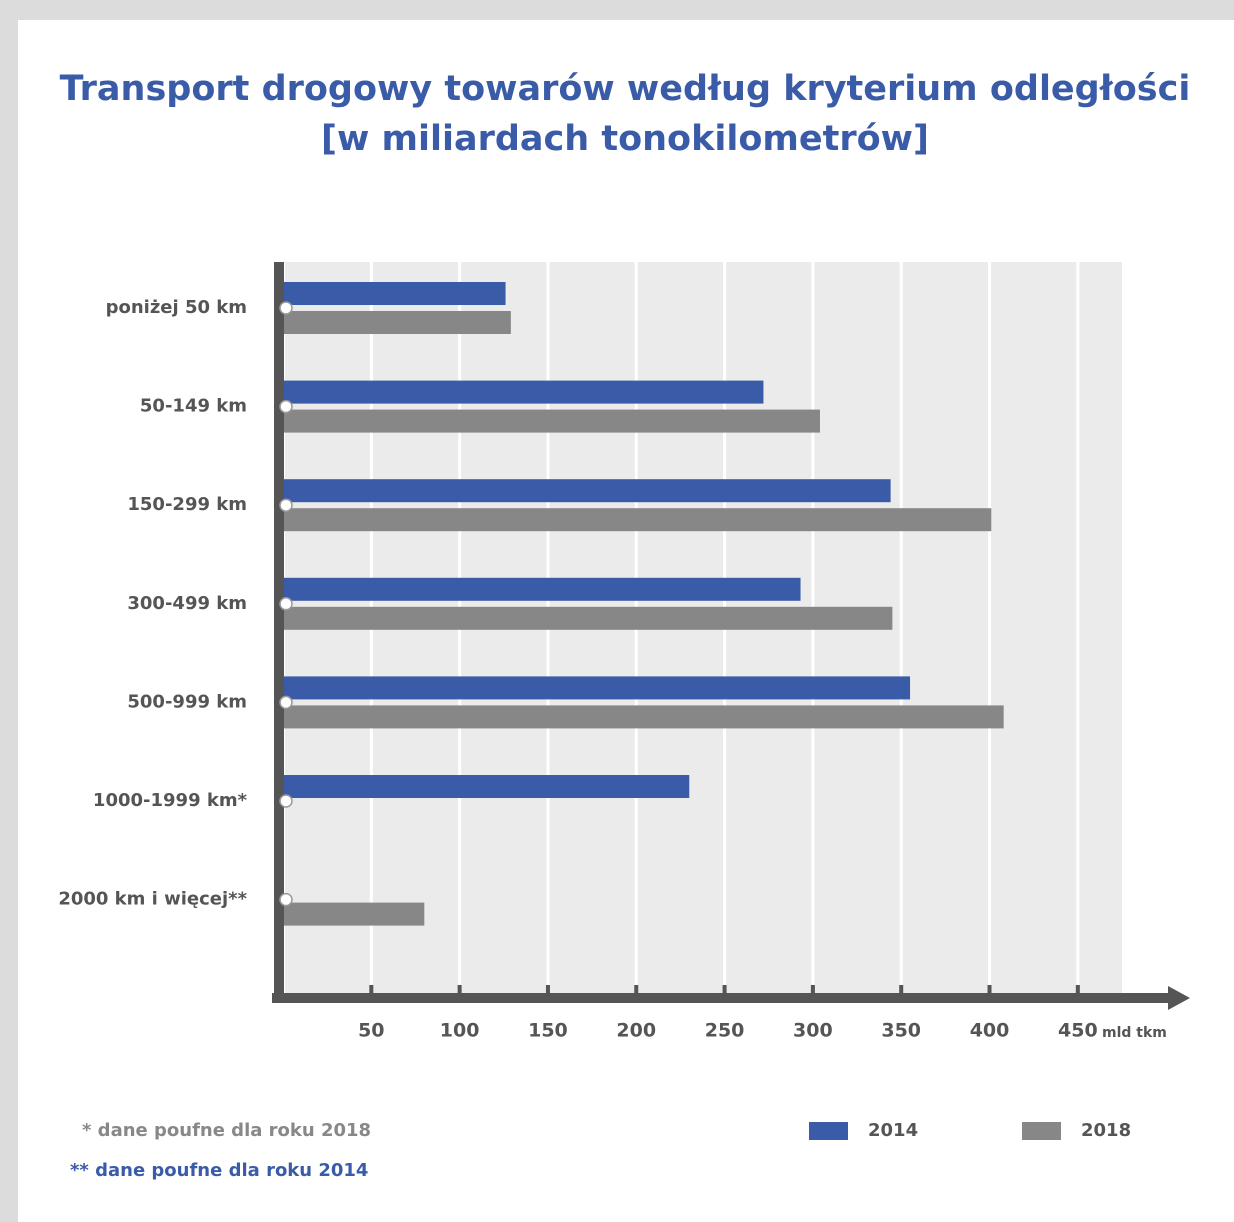 The image size is (1234, 1222). I want to click on y-tick-label: 300-499 km, so click(187, 603).